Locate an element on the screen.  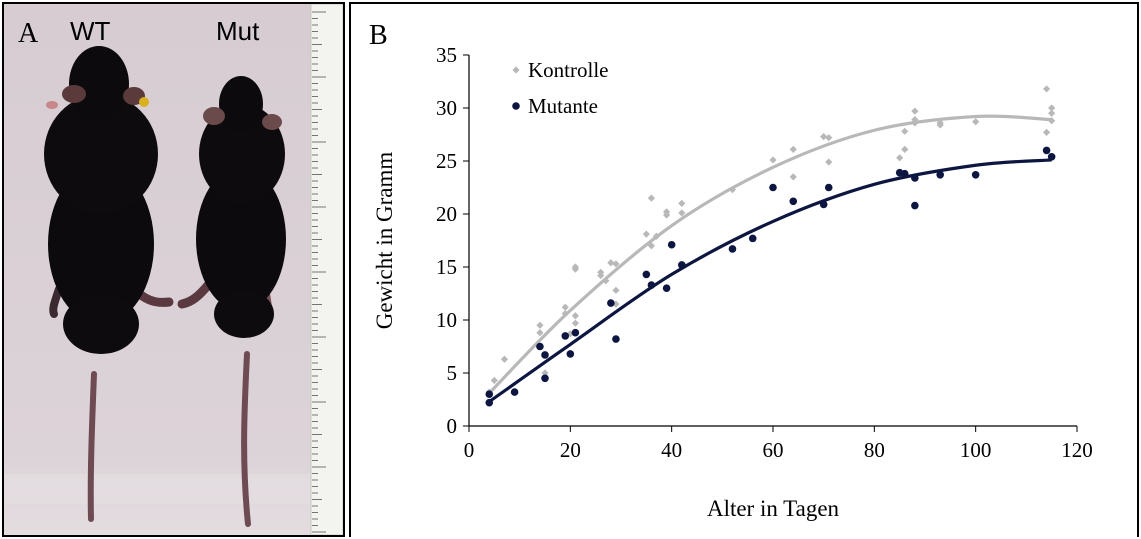
legend-marker-mutante is located at coordinates (516, 106).